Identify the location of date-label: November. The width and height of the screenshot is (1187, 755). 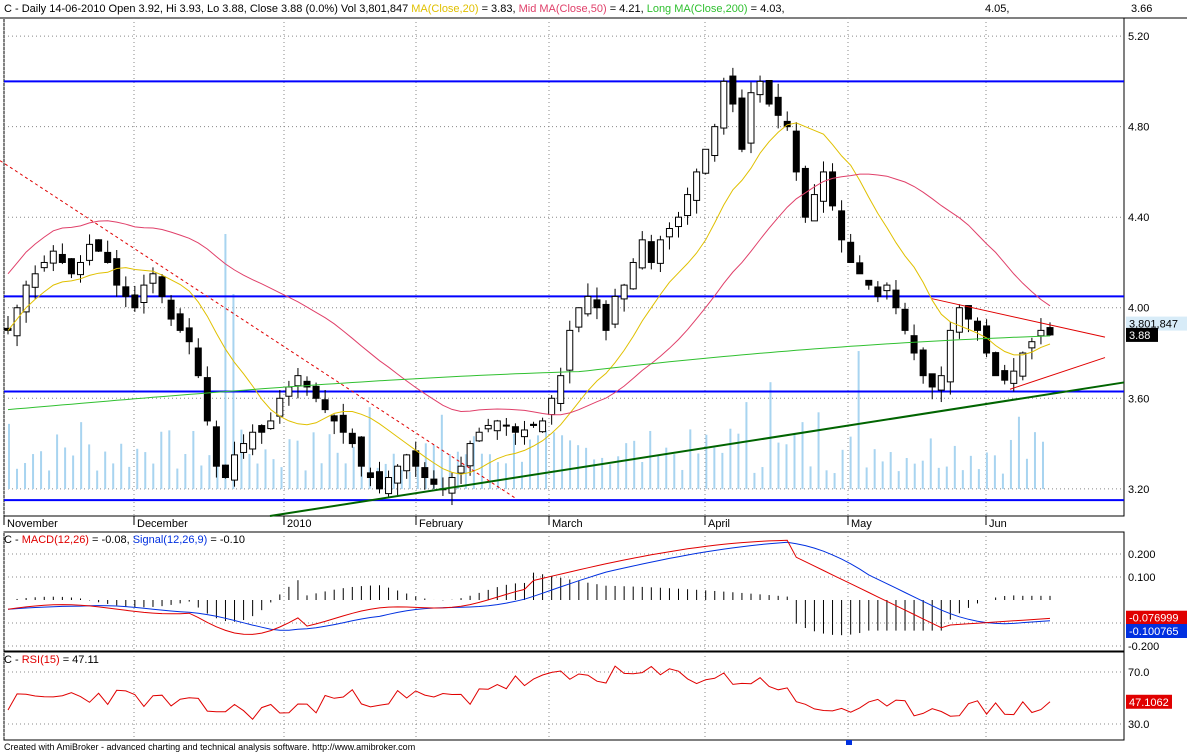
(32, 524).